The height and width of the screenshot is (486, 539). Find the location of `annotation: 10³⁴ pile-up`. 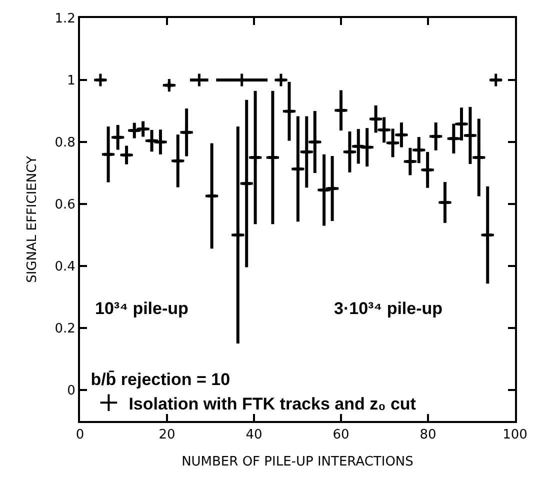

annotation: 10³⁴ pile-up is located at coordinates (141, 308).